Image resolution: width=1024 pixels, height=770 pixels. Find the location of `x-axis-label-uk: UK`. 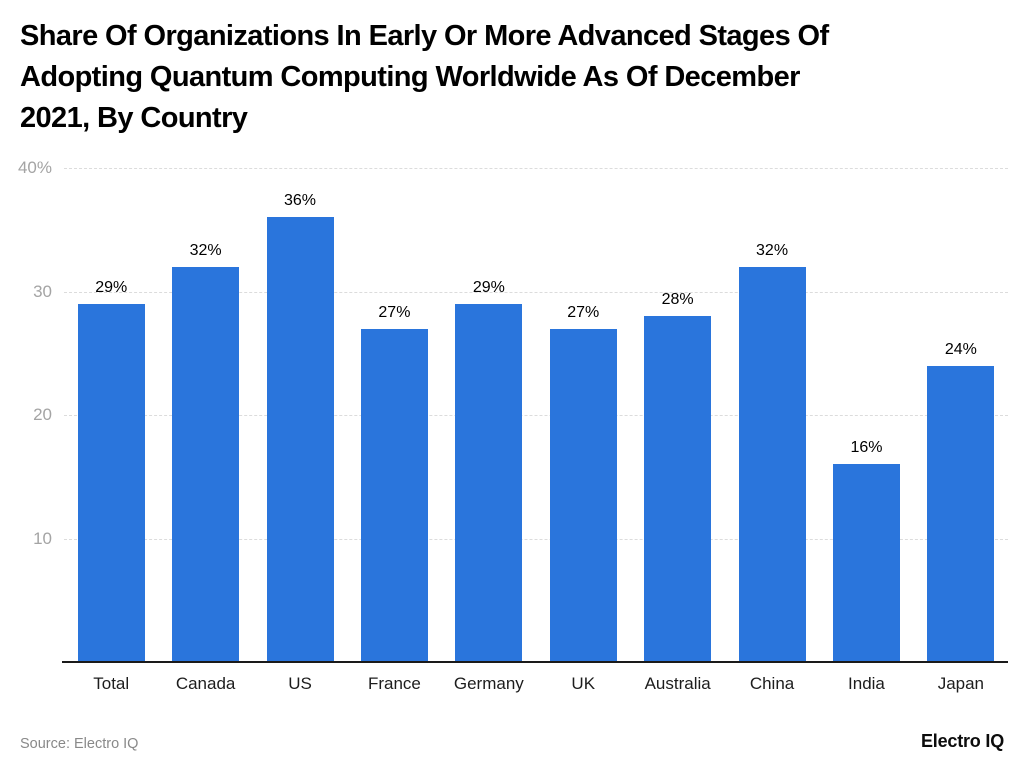

x-axis-label-uk: UK is located at coordinates (583, 683).